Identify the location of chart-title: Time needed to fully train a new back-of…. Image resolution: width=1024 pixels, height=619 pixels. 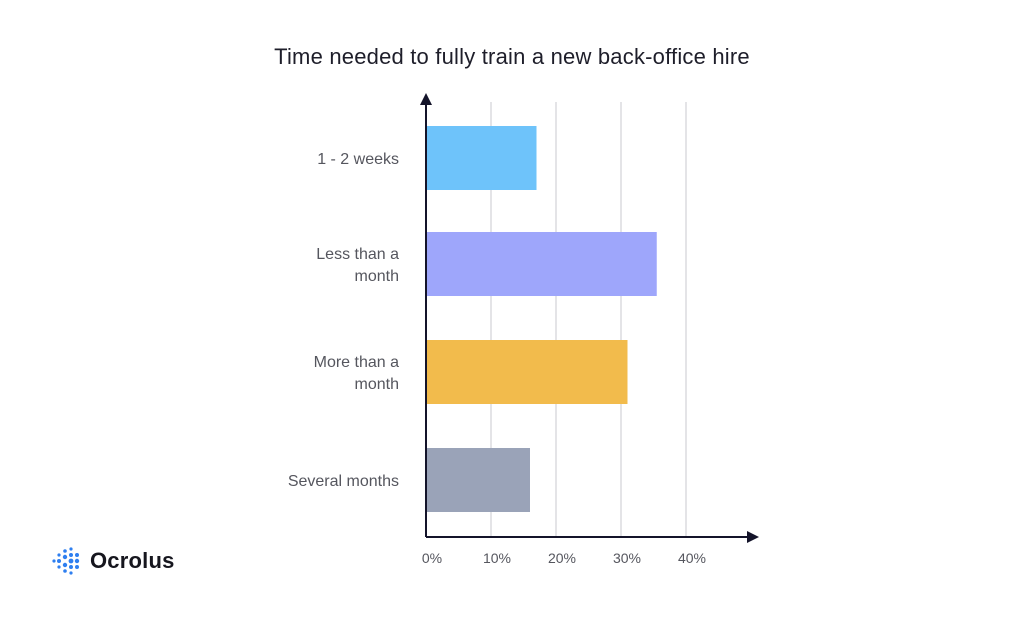
(512, 56).